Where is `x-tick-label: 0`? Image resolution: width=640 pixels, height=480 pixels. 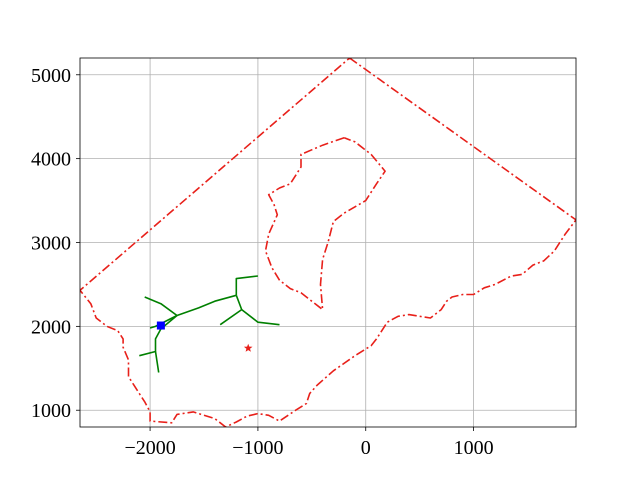
x-tick-label: 0 is located at coordinates (366, 448).